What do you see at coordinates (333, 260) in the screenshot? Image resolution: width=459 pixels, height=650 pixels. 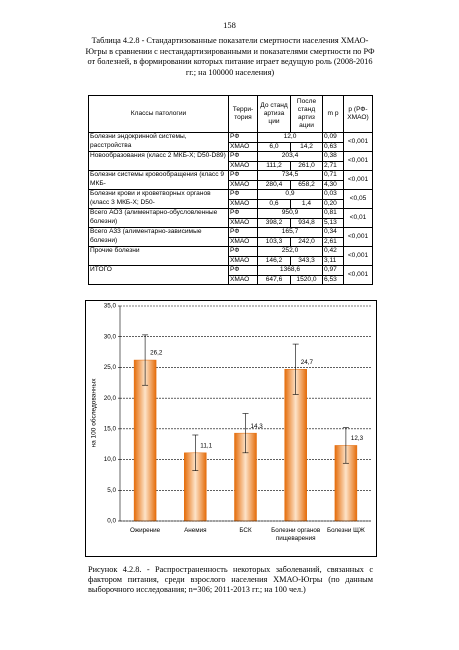 I see `m-value: 3,11` at bounding box center [333, 260].